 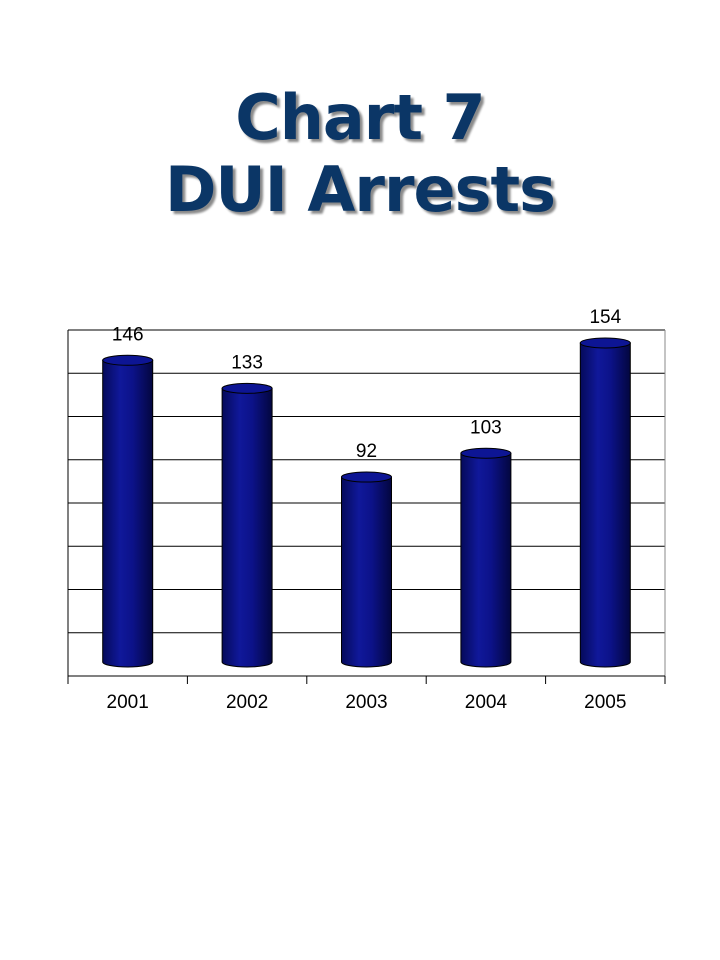 What do you see at coordinates (367, 384) in the screenshot?
I see `data-labels: 146 133 92 103 154` at bounding box center [367, 384].